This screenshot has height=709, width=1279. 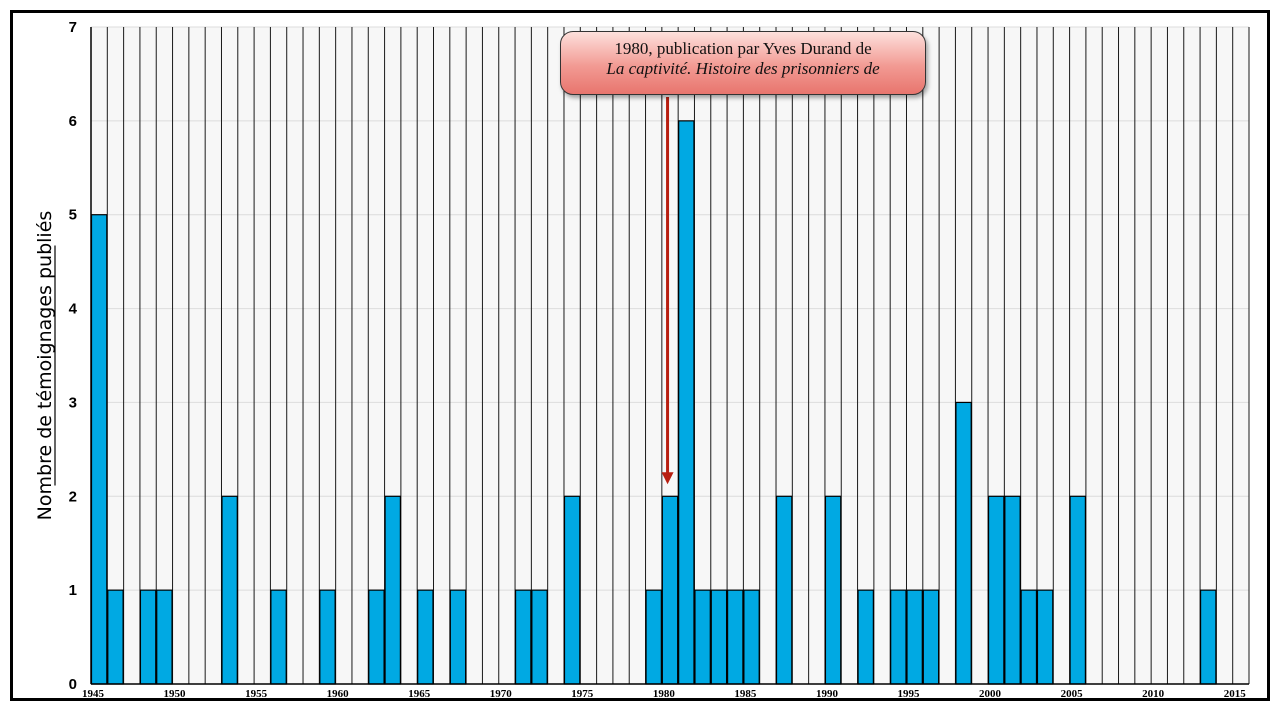 What do you see at coordinates (1235, 694) in the screenshot?
I see `x-tick-label: 2015` at bounding box center [1235, 694].